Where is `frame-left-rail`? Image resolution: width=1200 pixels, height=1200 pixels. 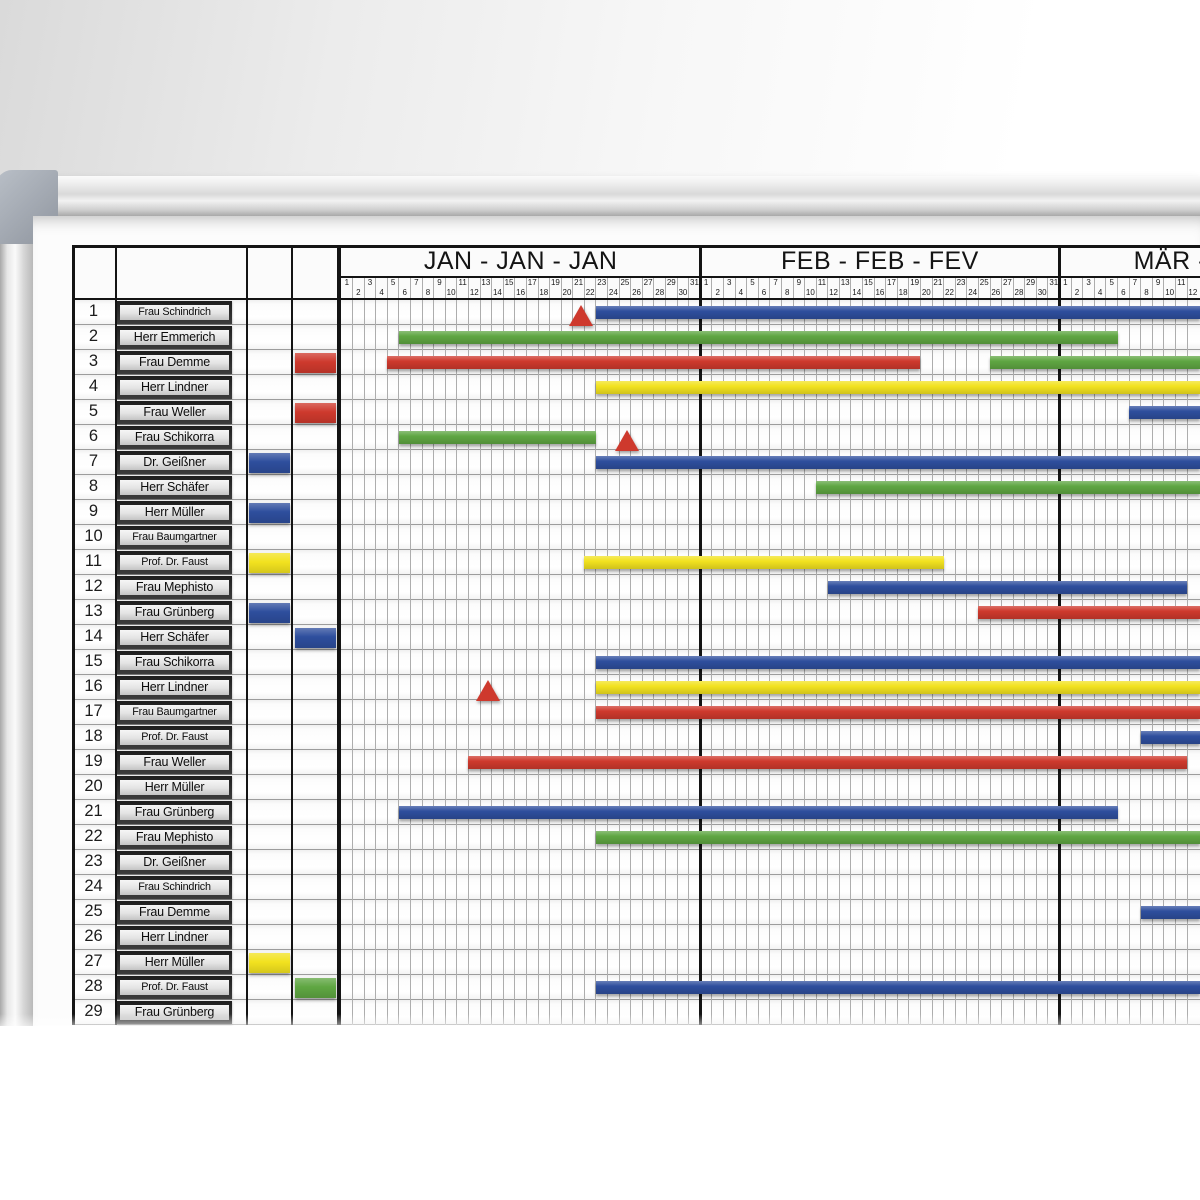 frame-left-rail is located at coordinates (16, 601).